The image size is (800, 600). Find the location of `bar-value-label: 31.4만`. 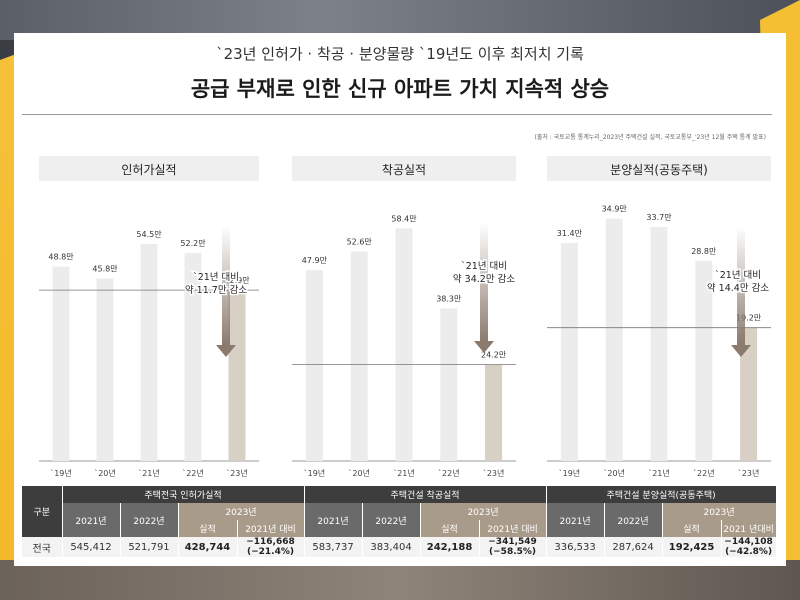

bar-value-label: 31.4만 is located at coordinates (570, 233).